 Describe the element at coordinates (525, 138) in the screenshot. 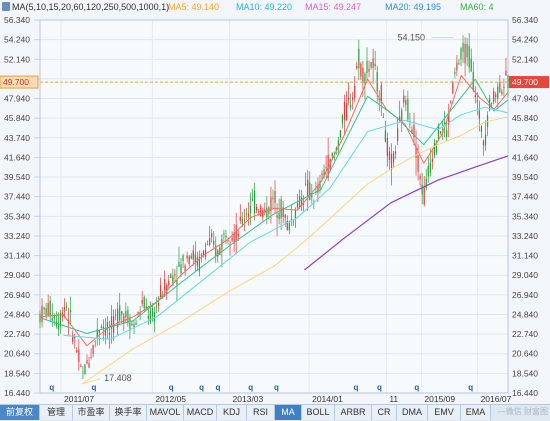

I see `y-tick-label: 43.740` at that location.